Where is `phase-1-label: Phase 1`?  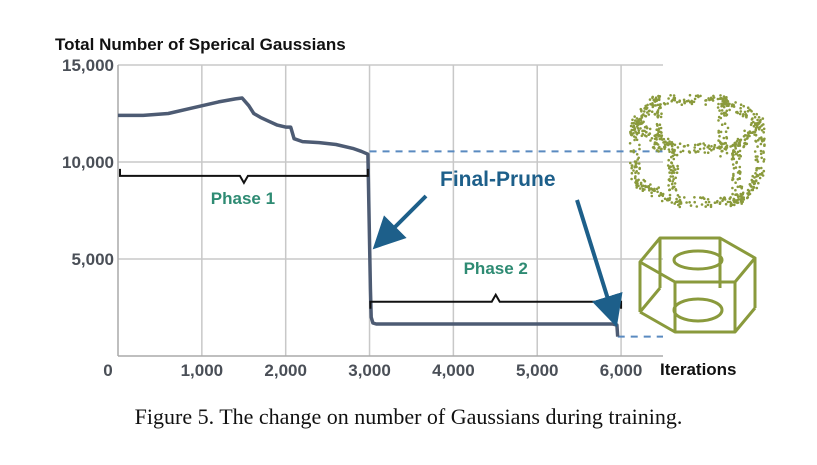 phase-1-label: Phase 1 is located at coordinates (243, 198).